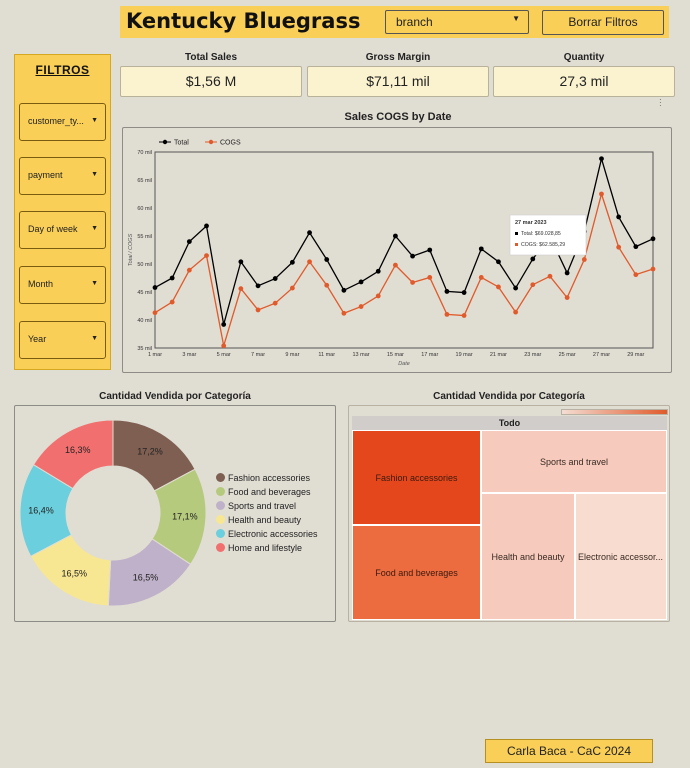 Image resolution: width=690 pixels, height=768 pixels. Describe the element at coordinates (574, 461) in the screenshot. I see `treemap-cell-sports: Sports and travel` at that location.